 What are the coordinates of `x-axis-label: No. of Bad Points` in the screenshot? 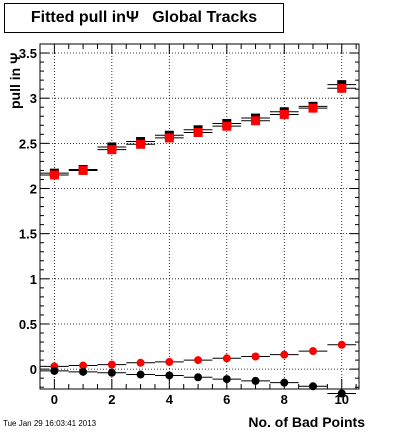 It's located at (306, 422).